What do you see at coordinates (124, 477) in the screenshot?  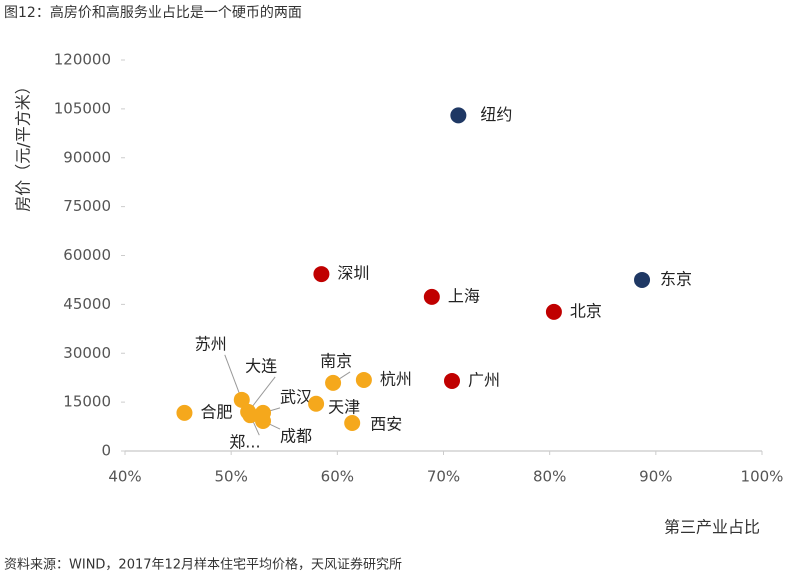 I see `x-tick-label: 40%` at bounding box center [124, 477].